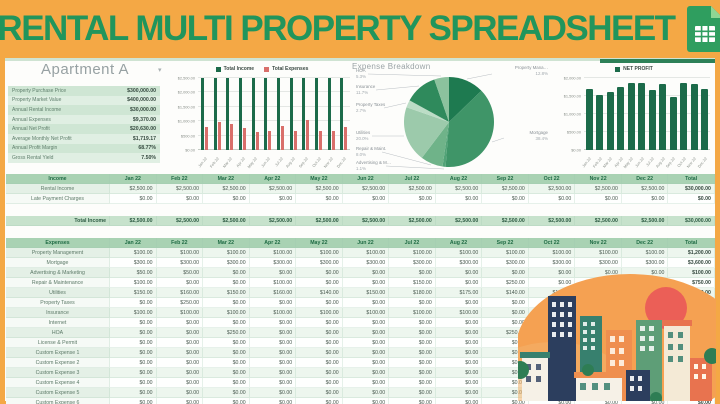 This screenshot has width=720, height=404. Describe the element at coordinates (58, 383) in the screenshot. I see `row-label-cell: Custom Expense 4` at that location.